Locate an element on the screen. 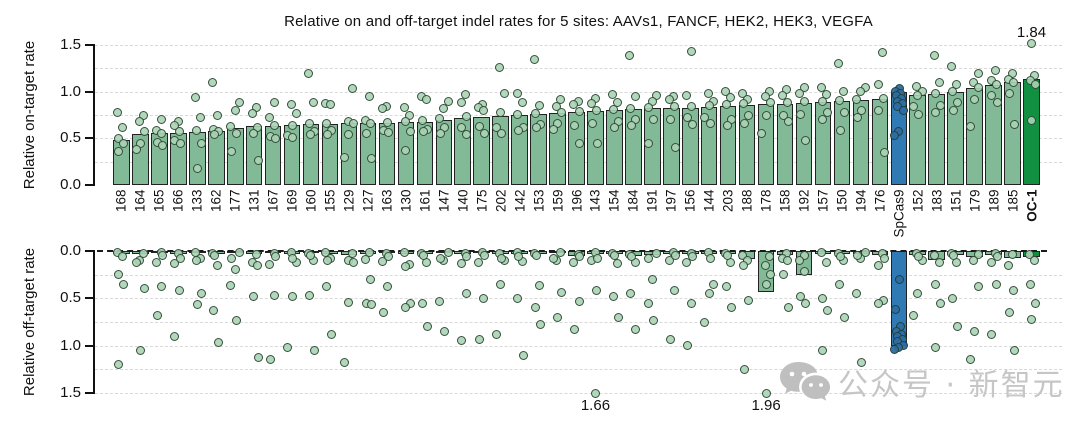  x-label-131: 131 is located at coordinates (254, 201).